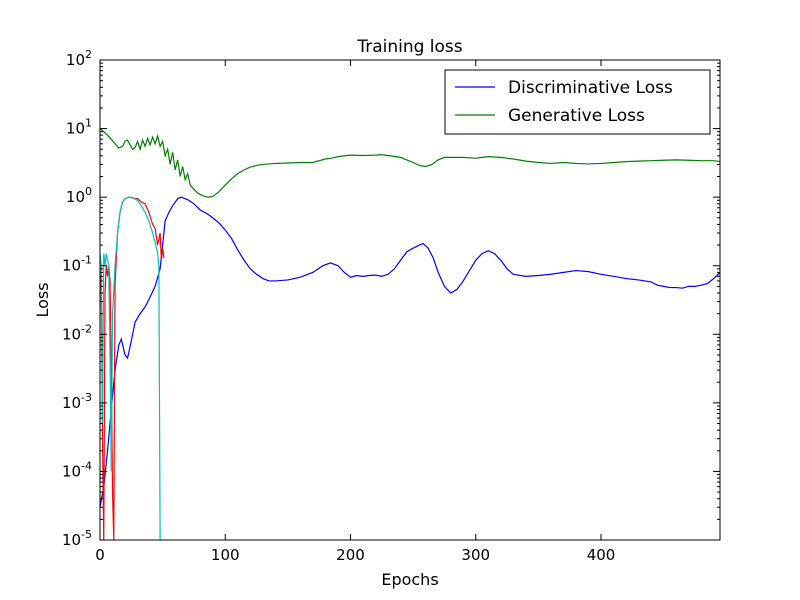  Describe the element at coordinates (409, 47) in the screenshot. I see `chart-title: Training loss` at that location.